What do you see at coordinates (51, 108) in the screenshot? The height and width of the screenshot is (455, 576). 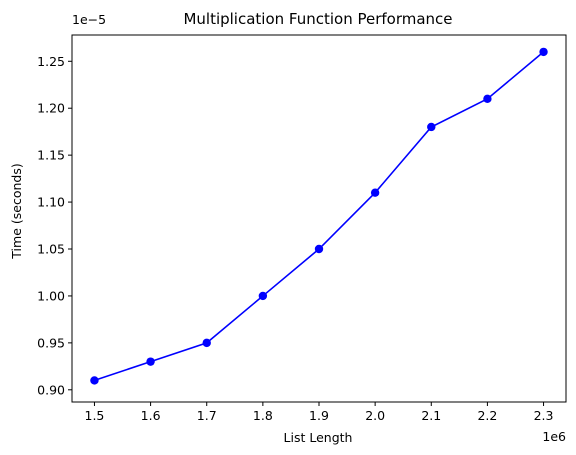 I see `y-tick-label: 1.20` at bounding box center [51, 108].